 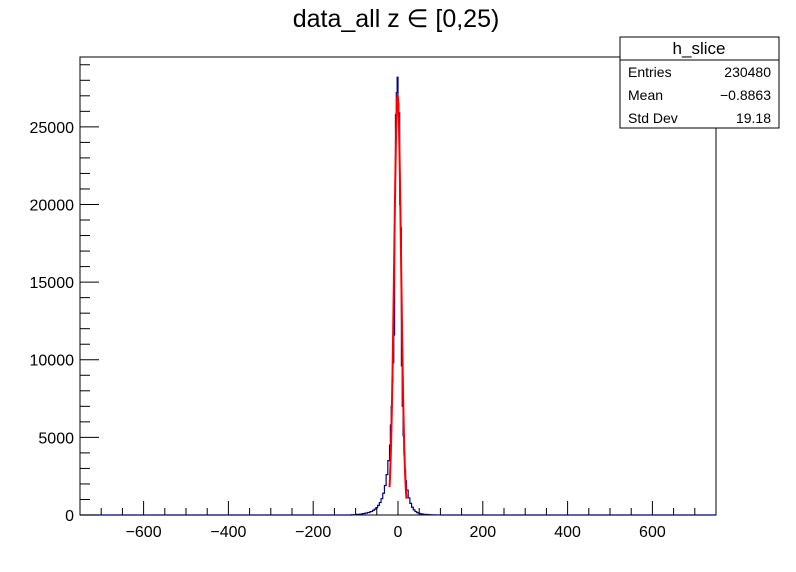 I want to click on stats-box-title: h_slice, so click(x=699, y=48).